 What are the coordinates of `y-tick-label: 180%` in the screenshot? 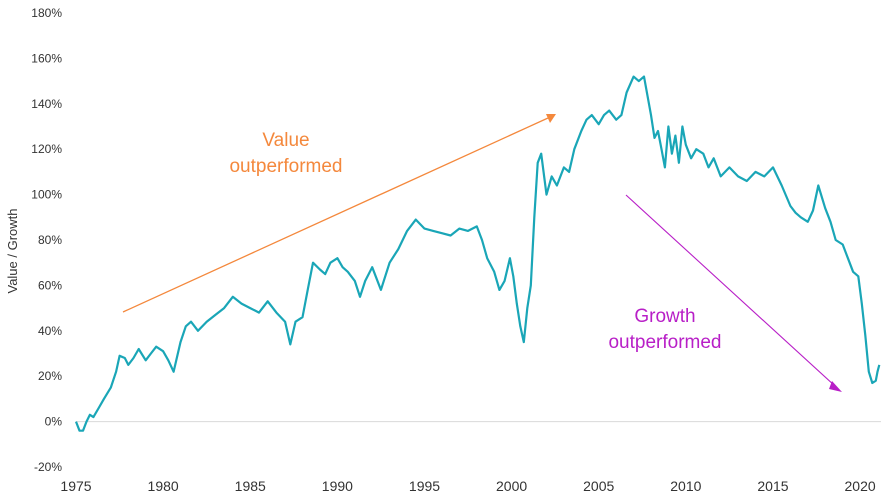 It's located at (46, 13).